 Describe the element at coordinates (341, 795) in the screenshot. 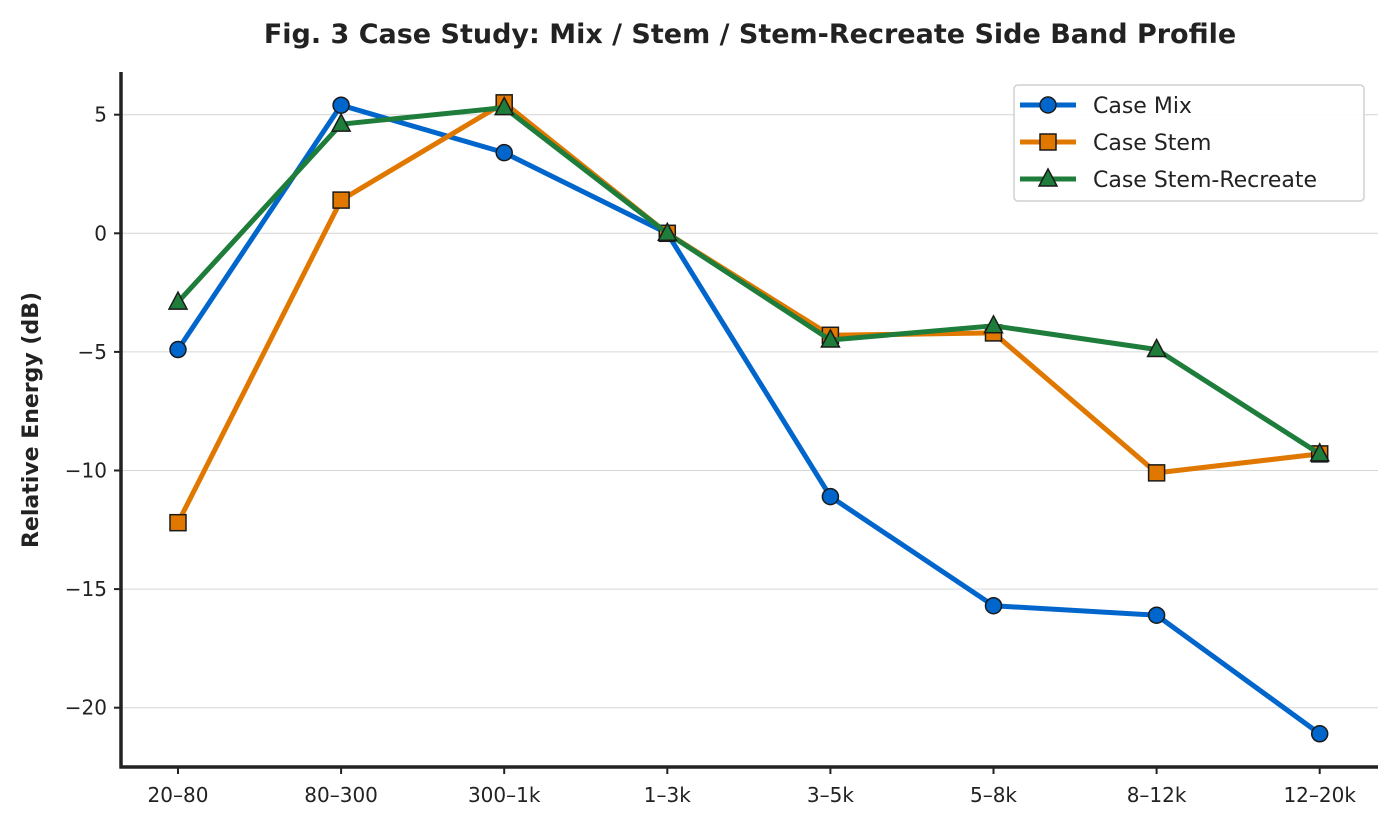

I see `x-tick-label: 80–300` at that location.